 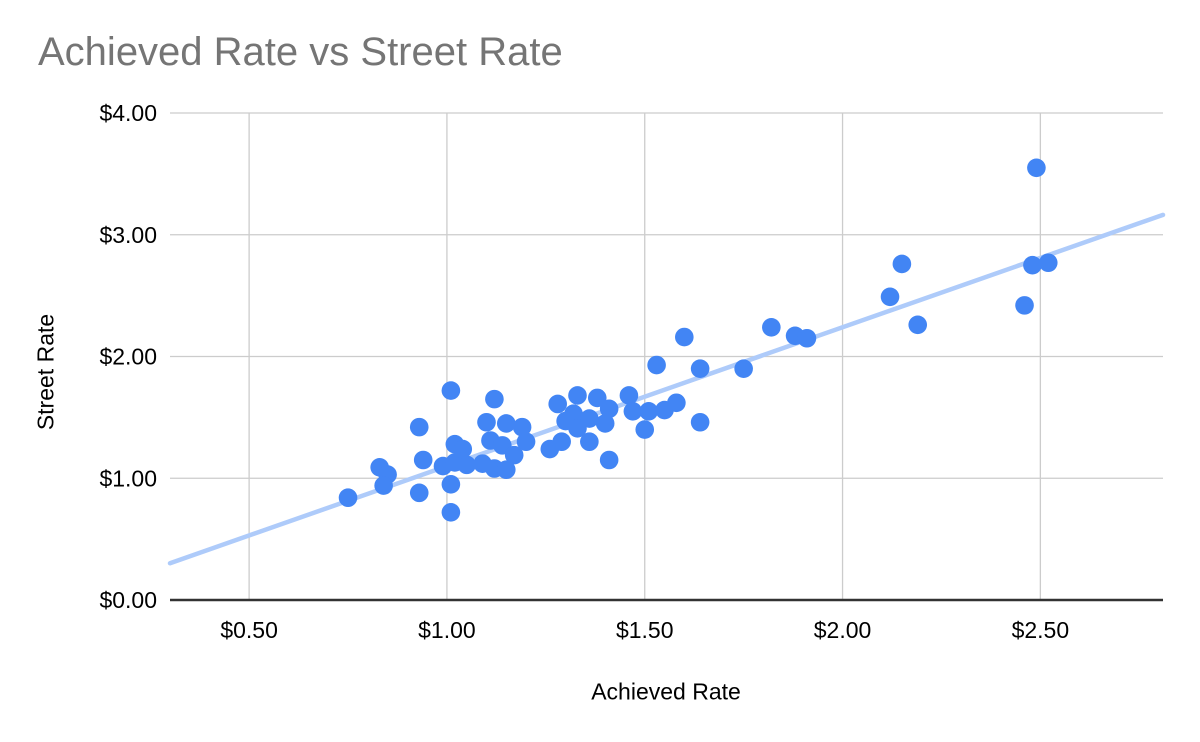 I want to click on x-tick-label: $0.50, so click(x=249, y=630).